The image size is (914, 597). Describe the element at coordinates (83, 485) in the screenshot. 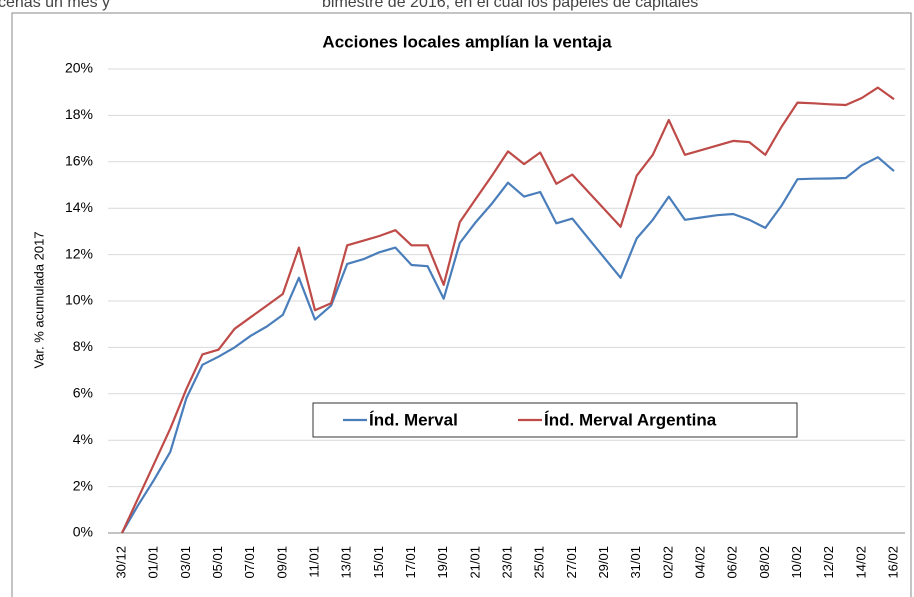

I see `y-tick-label: 2%` at that location.